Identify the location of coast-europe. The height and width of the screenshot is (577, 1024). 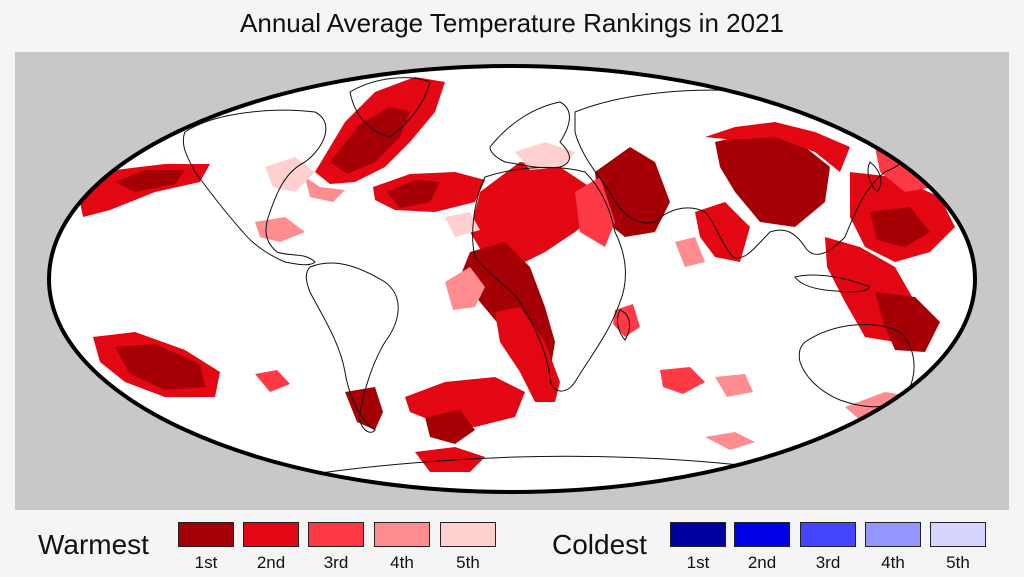
(529, 135).